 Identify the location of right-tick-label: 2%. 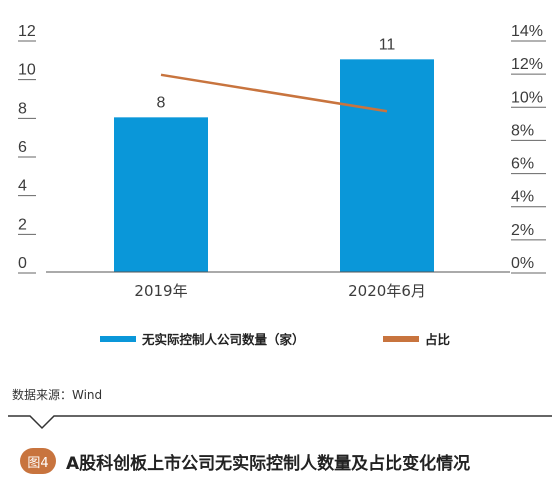
(522, 230).